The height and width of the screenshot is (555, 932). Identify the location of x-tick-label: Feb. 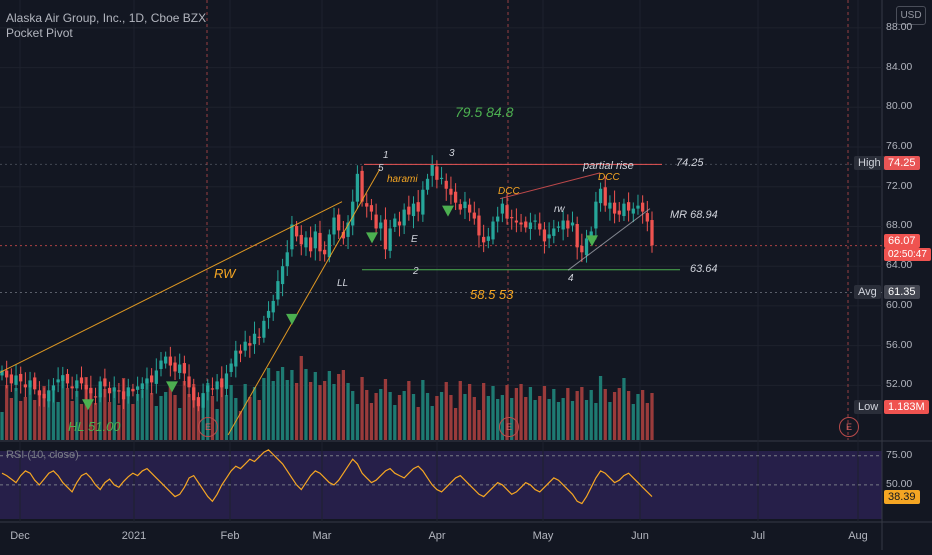
(230, 536).